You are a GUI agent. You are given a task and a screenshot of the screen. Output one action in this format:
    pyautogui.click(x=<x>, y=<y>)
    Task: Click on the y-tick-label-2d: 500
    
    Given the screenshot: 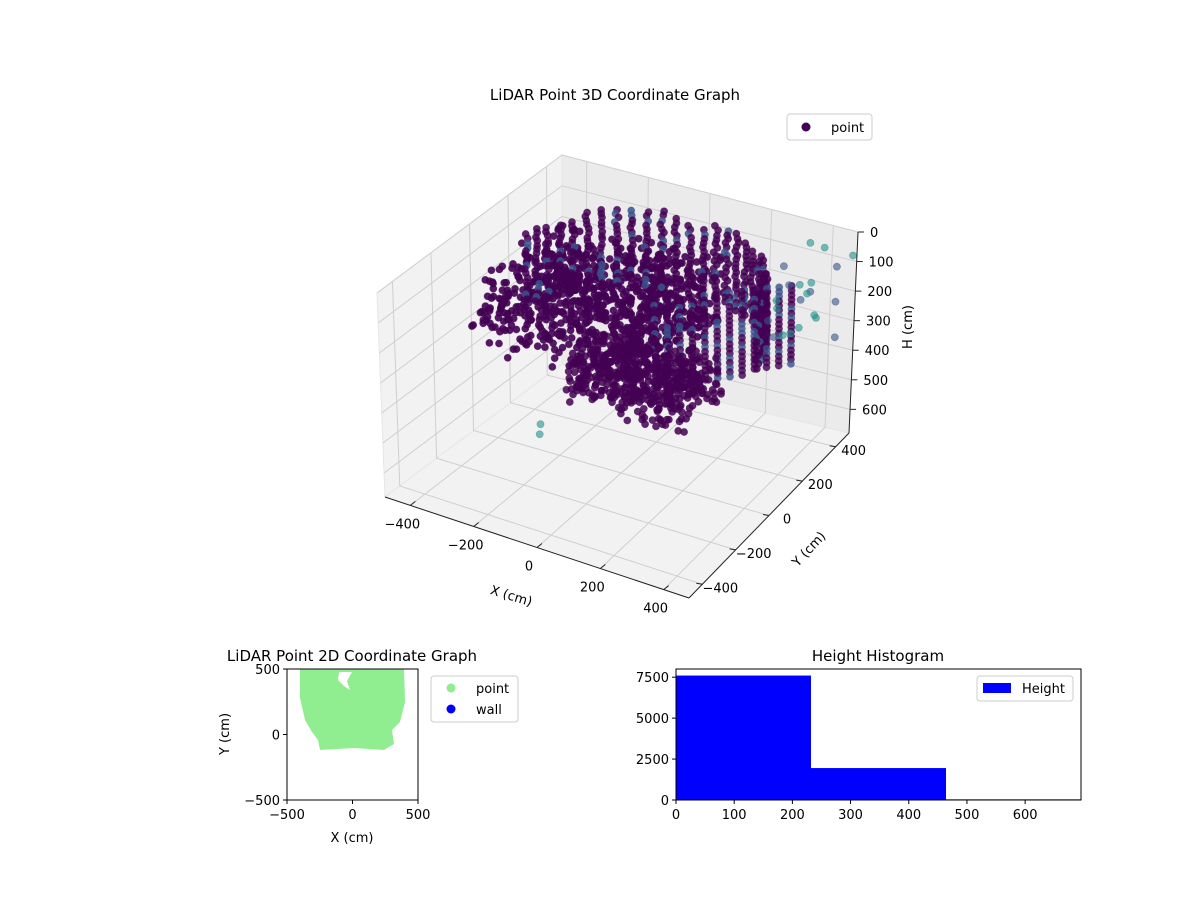 What is the action you would take?
    pyautogui.click(x=267, y=670)
    